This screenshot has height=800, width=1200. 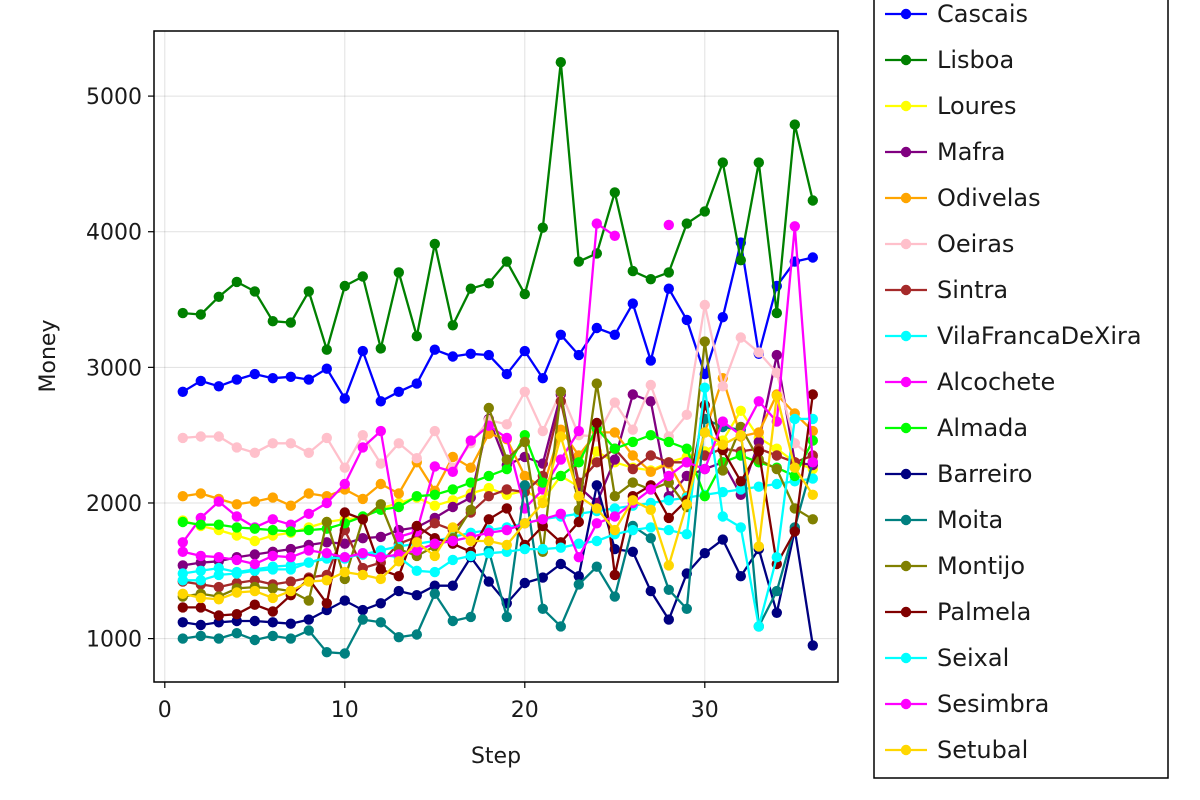 I want to click on legend-label: Sesimbra, so click(x=993, y=704).